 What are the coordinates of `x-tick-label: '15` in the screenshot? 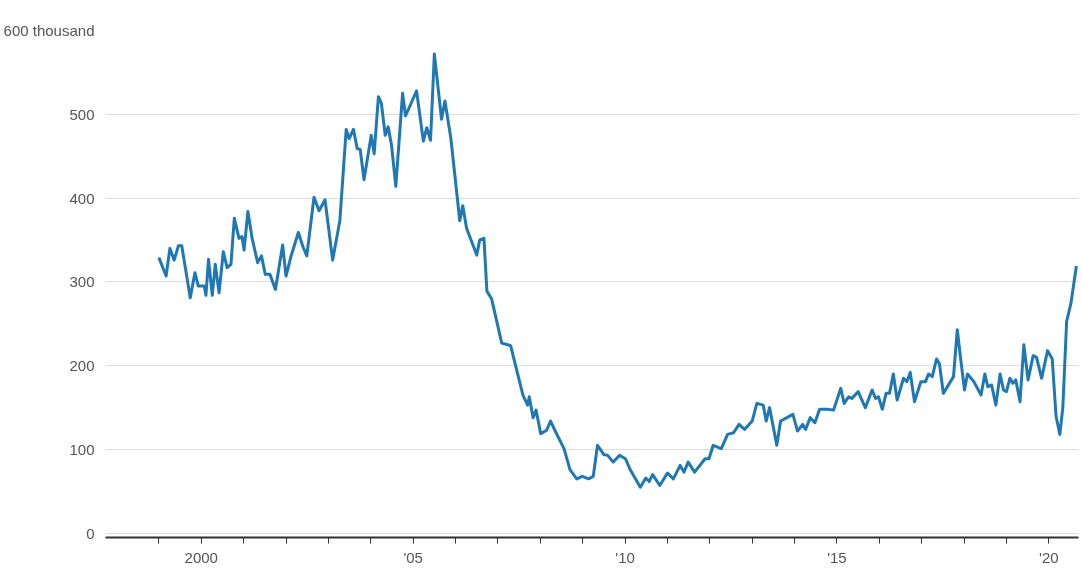 It's located at (837, 557).